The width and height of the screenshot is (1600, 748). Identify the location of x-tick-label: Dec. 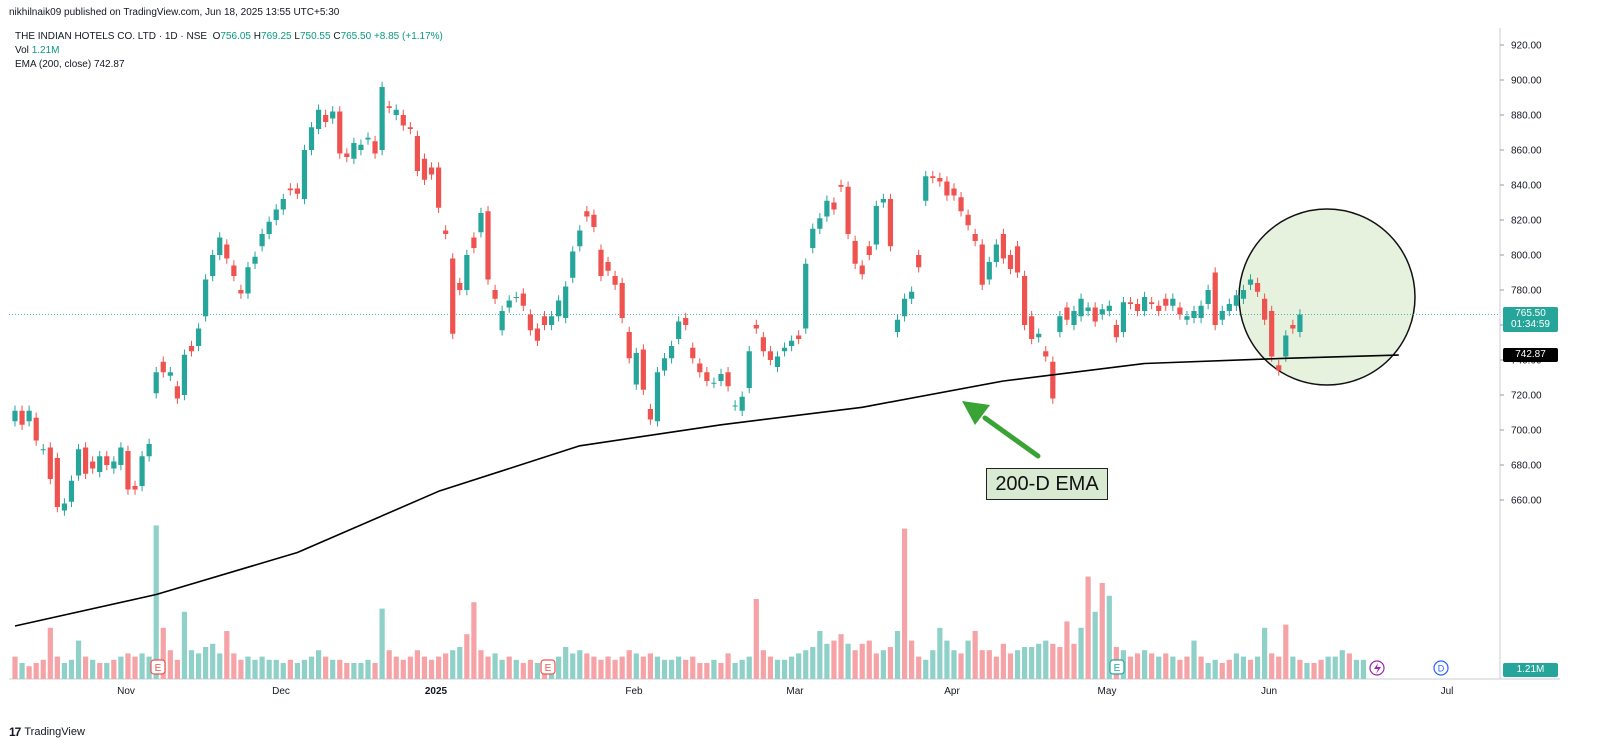
(281, 691).